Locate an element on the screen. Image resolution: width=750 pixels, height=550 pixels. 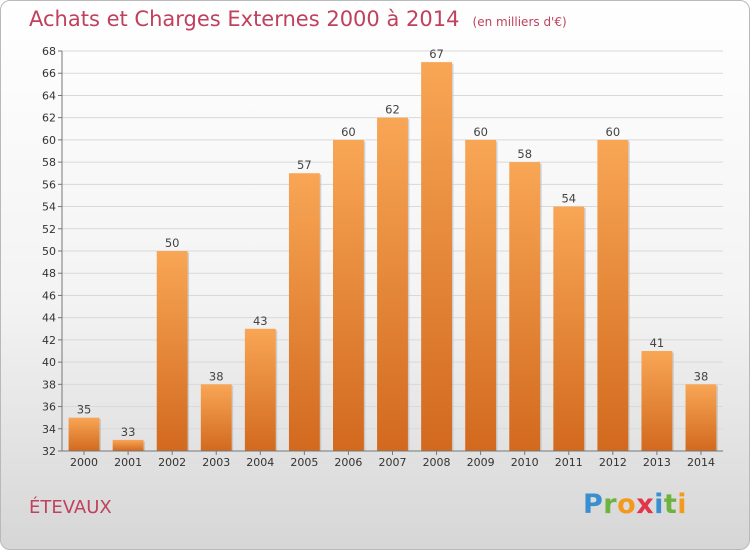
x-tick-label: 2000 is located at coordinates (84, 462).